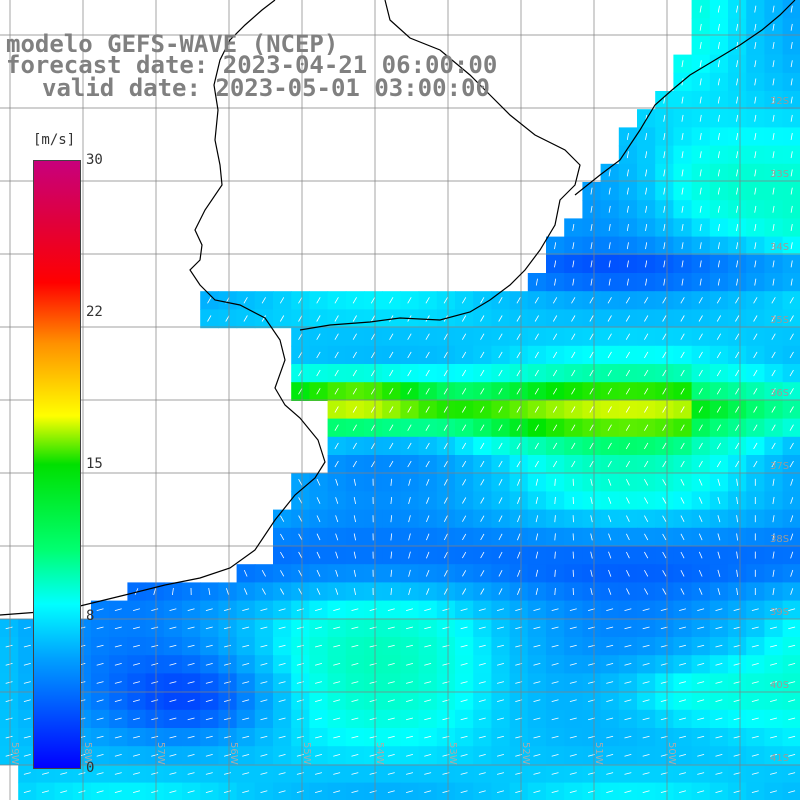 This screenshot has height=800, width=800. Describe the element at coordinates (685, 98) in the screenshot. I see `coastline-east` at that location.